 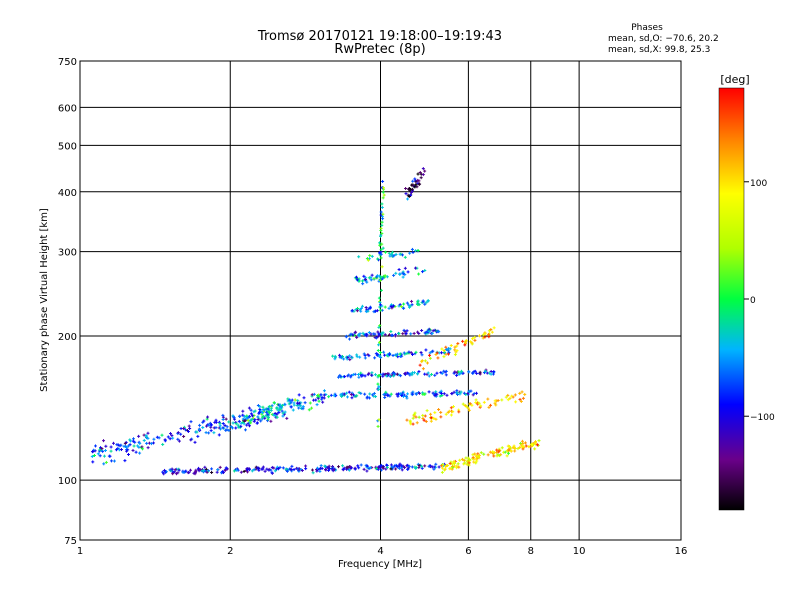 What do you see at coordinates (380, 551) in the screenshot?
I see `x-tick-label: 4` at bounding box center [380, 551].